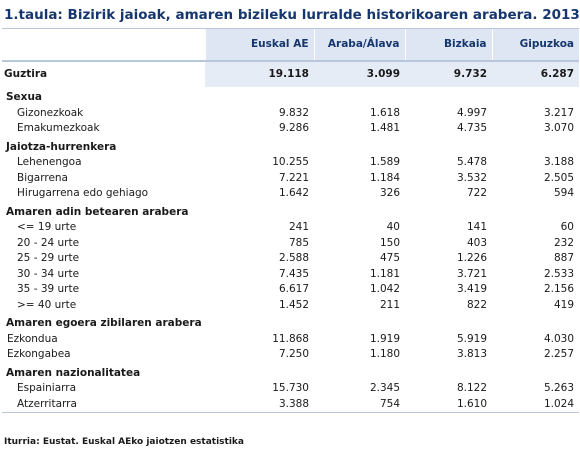 Image resolution: width=580 pixels, height=451 pixels. What do you see at coordinates (97, 211) in the screenshot?
I see `section-title: Amaren adin betearen arabera` at bounding box center [97, 211].